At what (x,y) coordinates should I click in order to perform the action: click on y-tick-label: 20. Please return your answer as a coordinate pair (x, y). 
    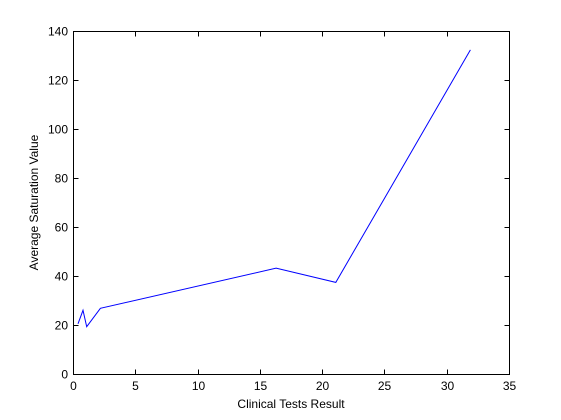
    Looking at the image, I should click on (62, 326).